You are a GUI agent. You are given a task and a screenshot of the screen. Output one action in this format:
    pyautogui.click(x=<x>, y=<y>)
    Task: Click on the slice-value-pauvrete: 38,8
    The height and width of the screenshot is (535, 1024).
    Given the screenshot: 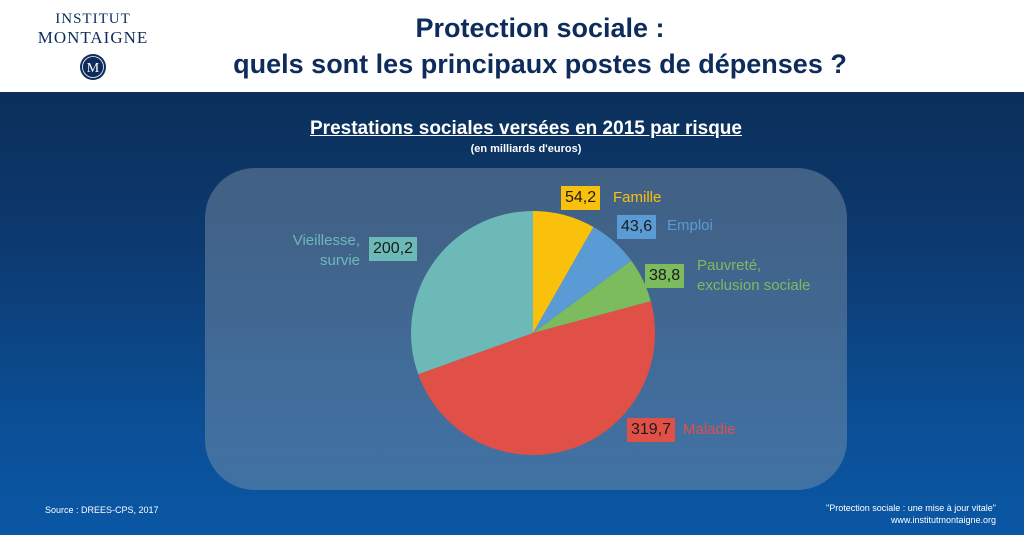 What is the action you would take?
    pyautogui.click(x=665, y=276)
    